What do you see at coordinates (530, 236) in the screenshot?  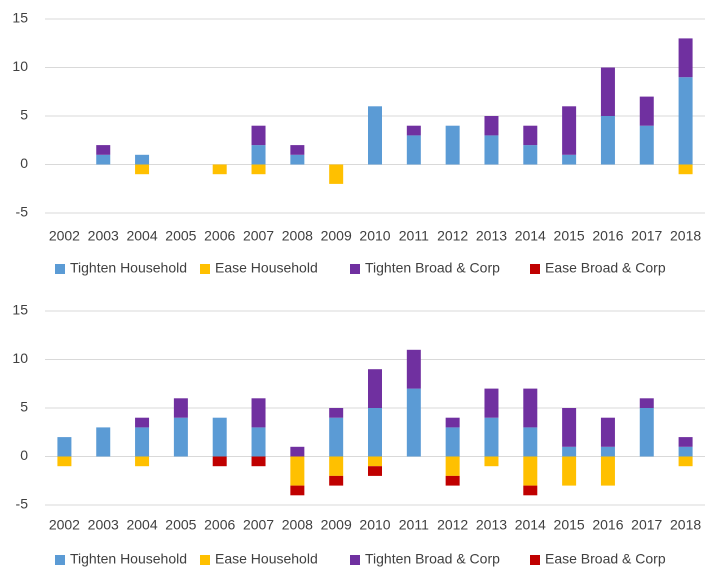 I see `x-tick-label: 2014` at bounding box center [530, 236].